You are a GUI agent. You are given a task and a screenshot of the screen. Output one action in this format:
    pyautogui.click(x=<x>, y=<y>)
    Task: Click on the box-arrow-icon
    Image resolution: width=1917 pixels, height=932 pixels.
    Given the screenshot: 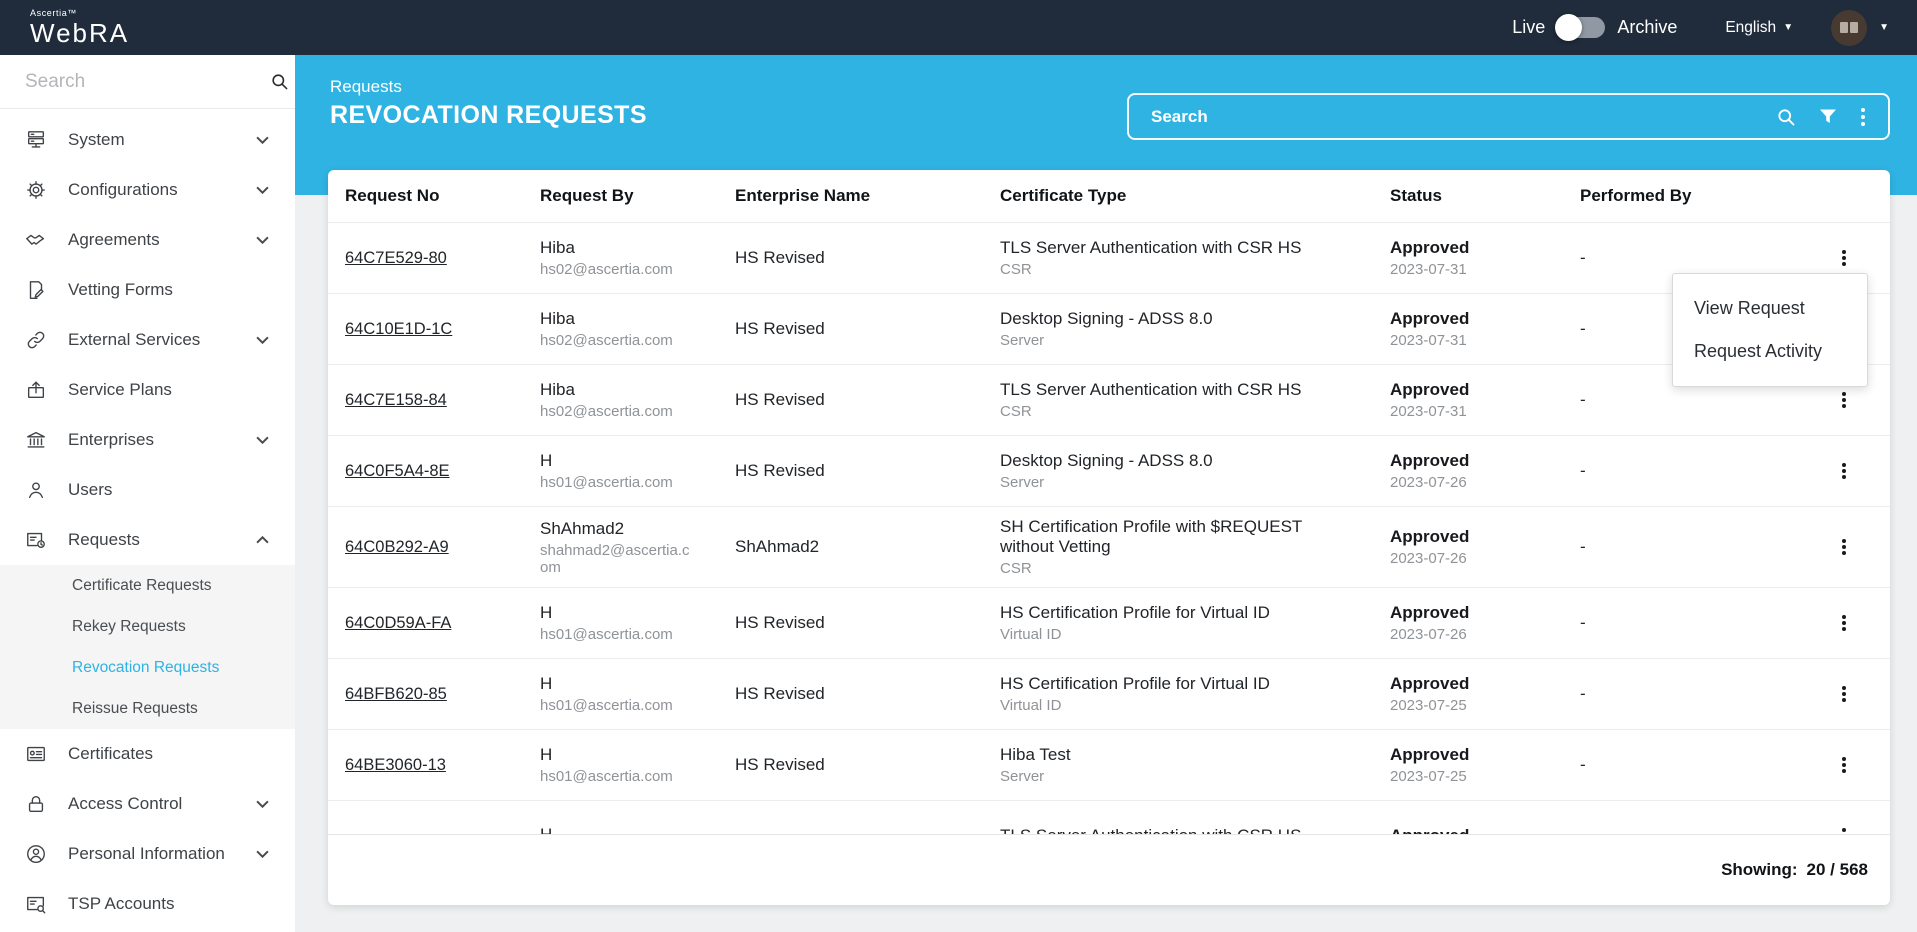 What is the action you would take?
    pyautogui.click(x=36, y=390)
    